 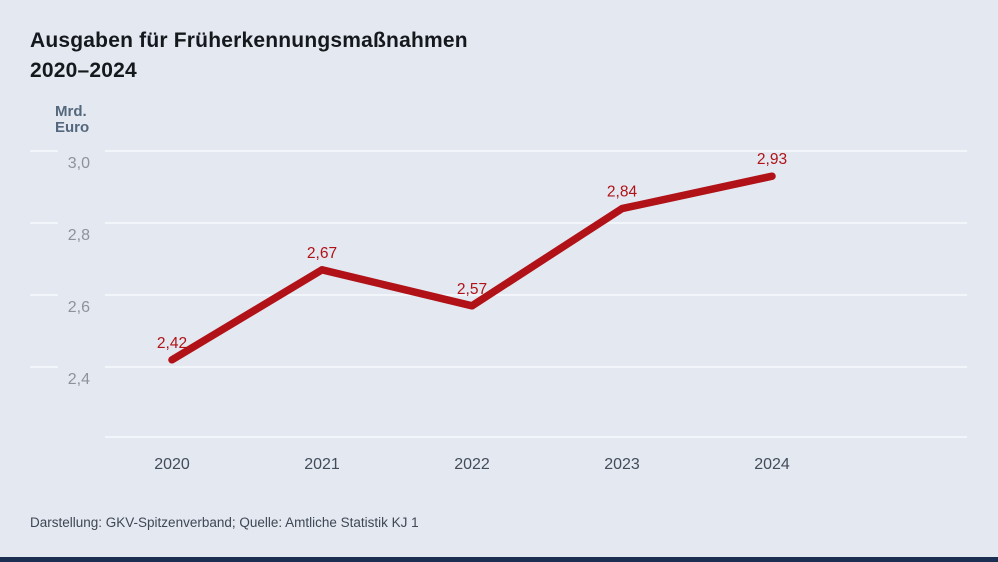 What do you see at coordinates (472, 464) in the screenshot?
I see `x-axis-year-label: 2022` at bounding box center [472, 464].